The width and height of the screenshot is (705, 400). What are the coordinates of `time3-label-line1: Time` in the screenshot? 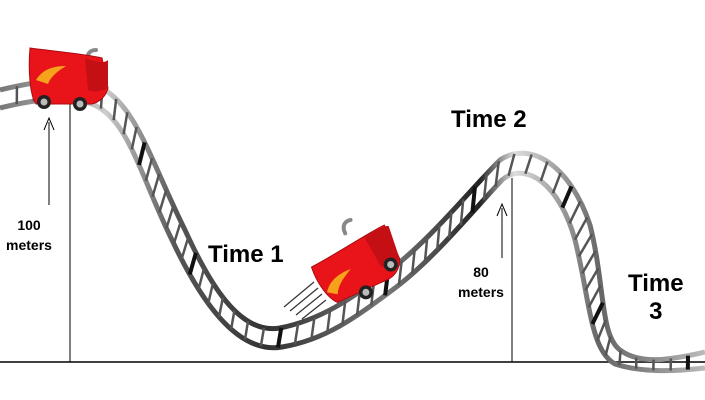 It's located at (656, 283).